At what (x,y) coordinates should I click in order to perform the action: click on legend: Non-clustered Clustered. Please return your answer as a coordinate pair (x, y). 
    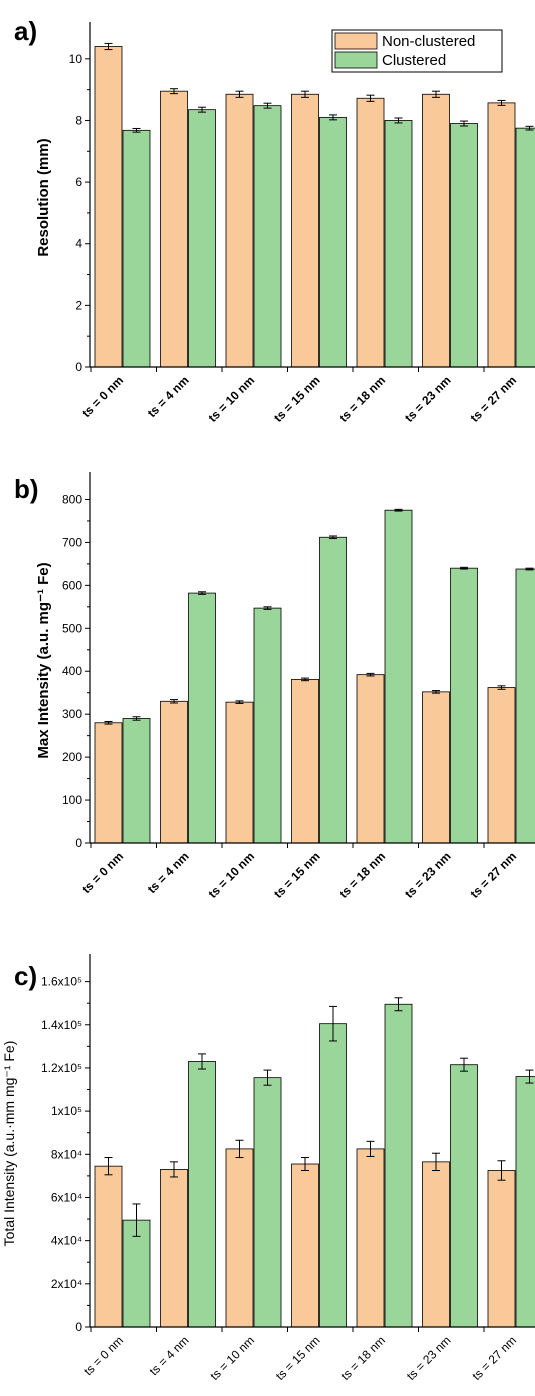
    Looking at the image, I should click on (417, 51).